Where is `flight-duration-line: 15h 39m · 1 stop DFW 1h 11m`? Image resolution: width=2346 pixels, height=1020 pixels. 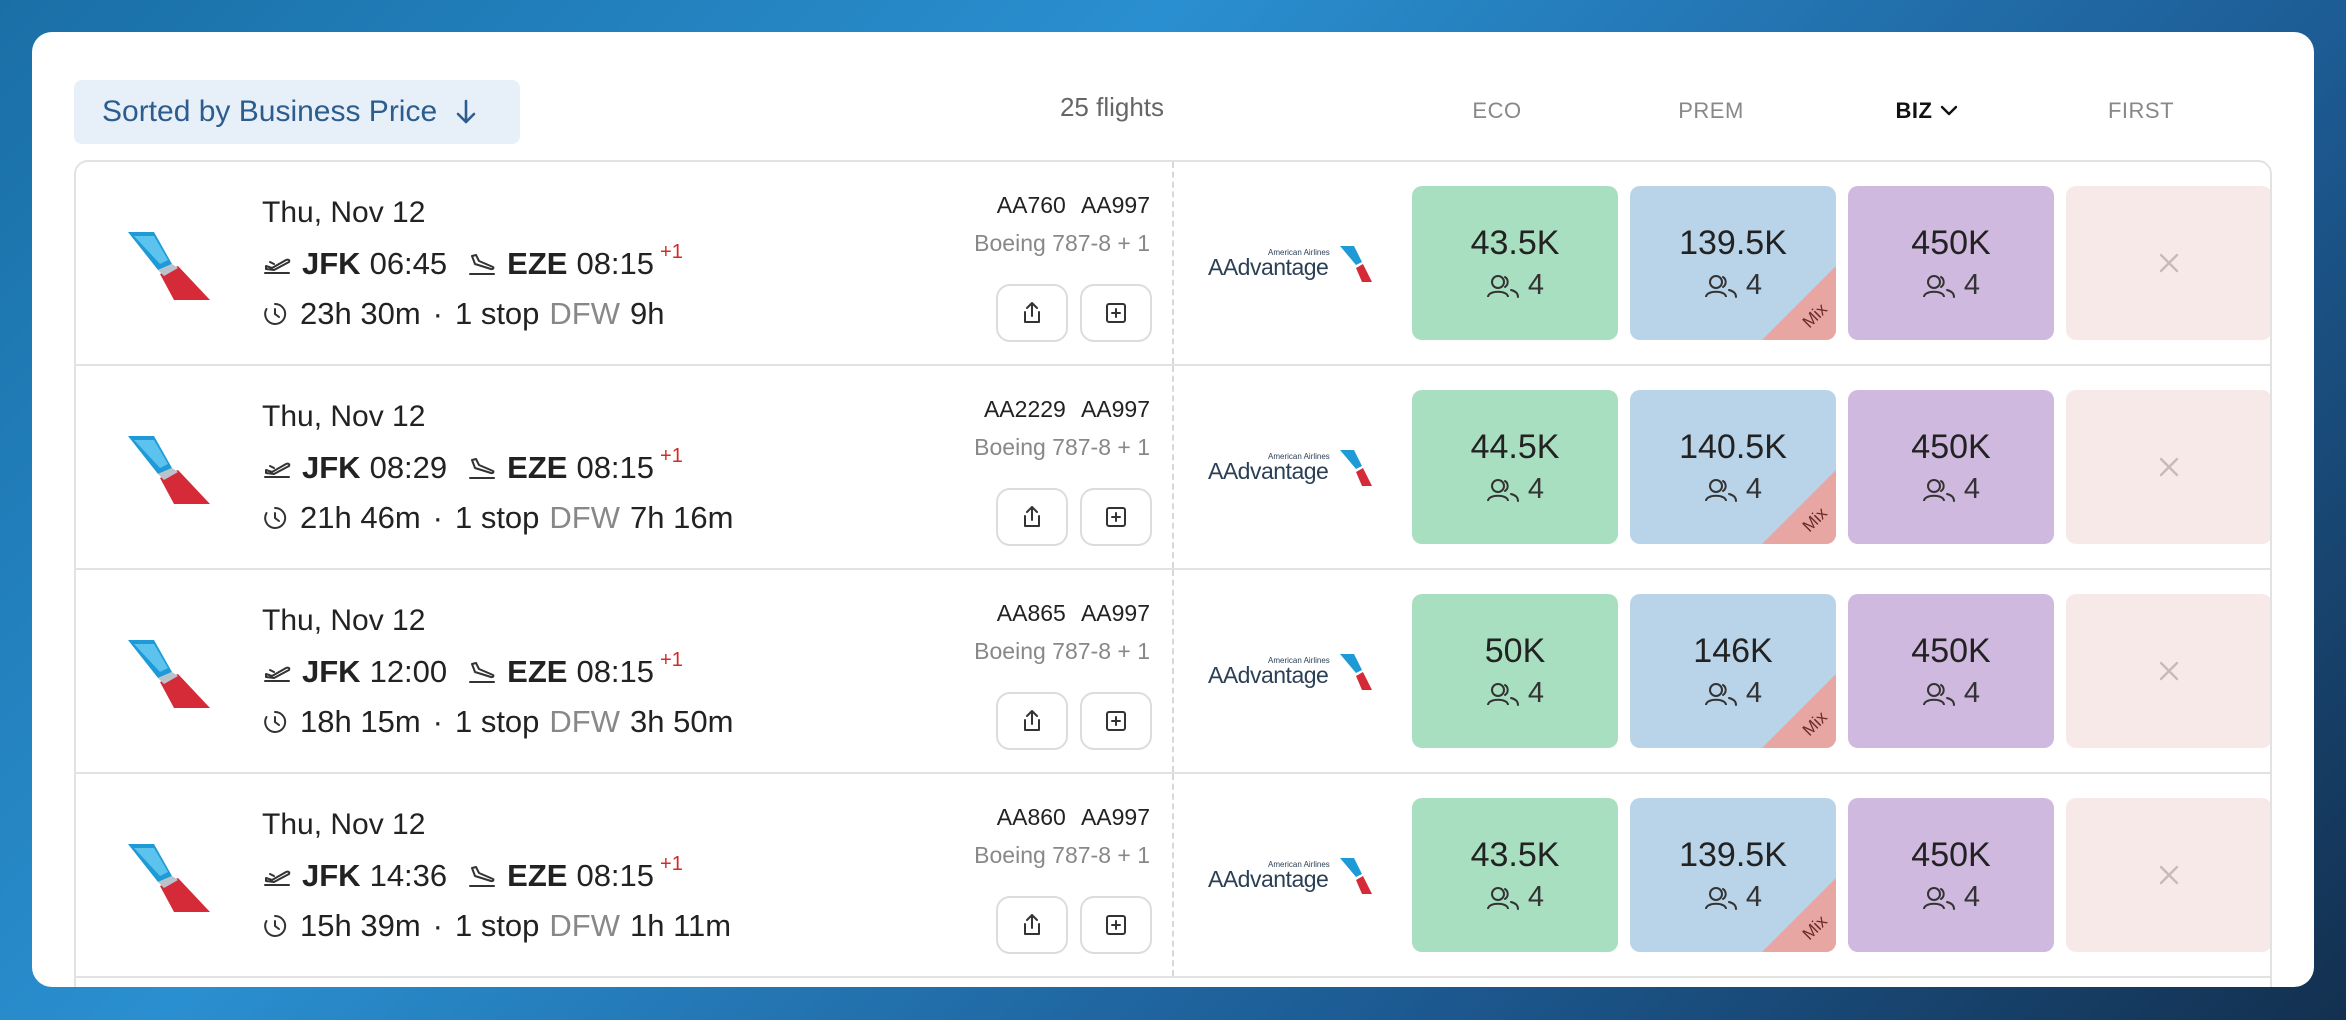
flight-duration-line: 15h 39m · 1 stop DFW 1h 11m is located at coordinates (496, 926).